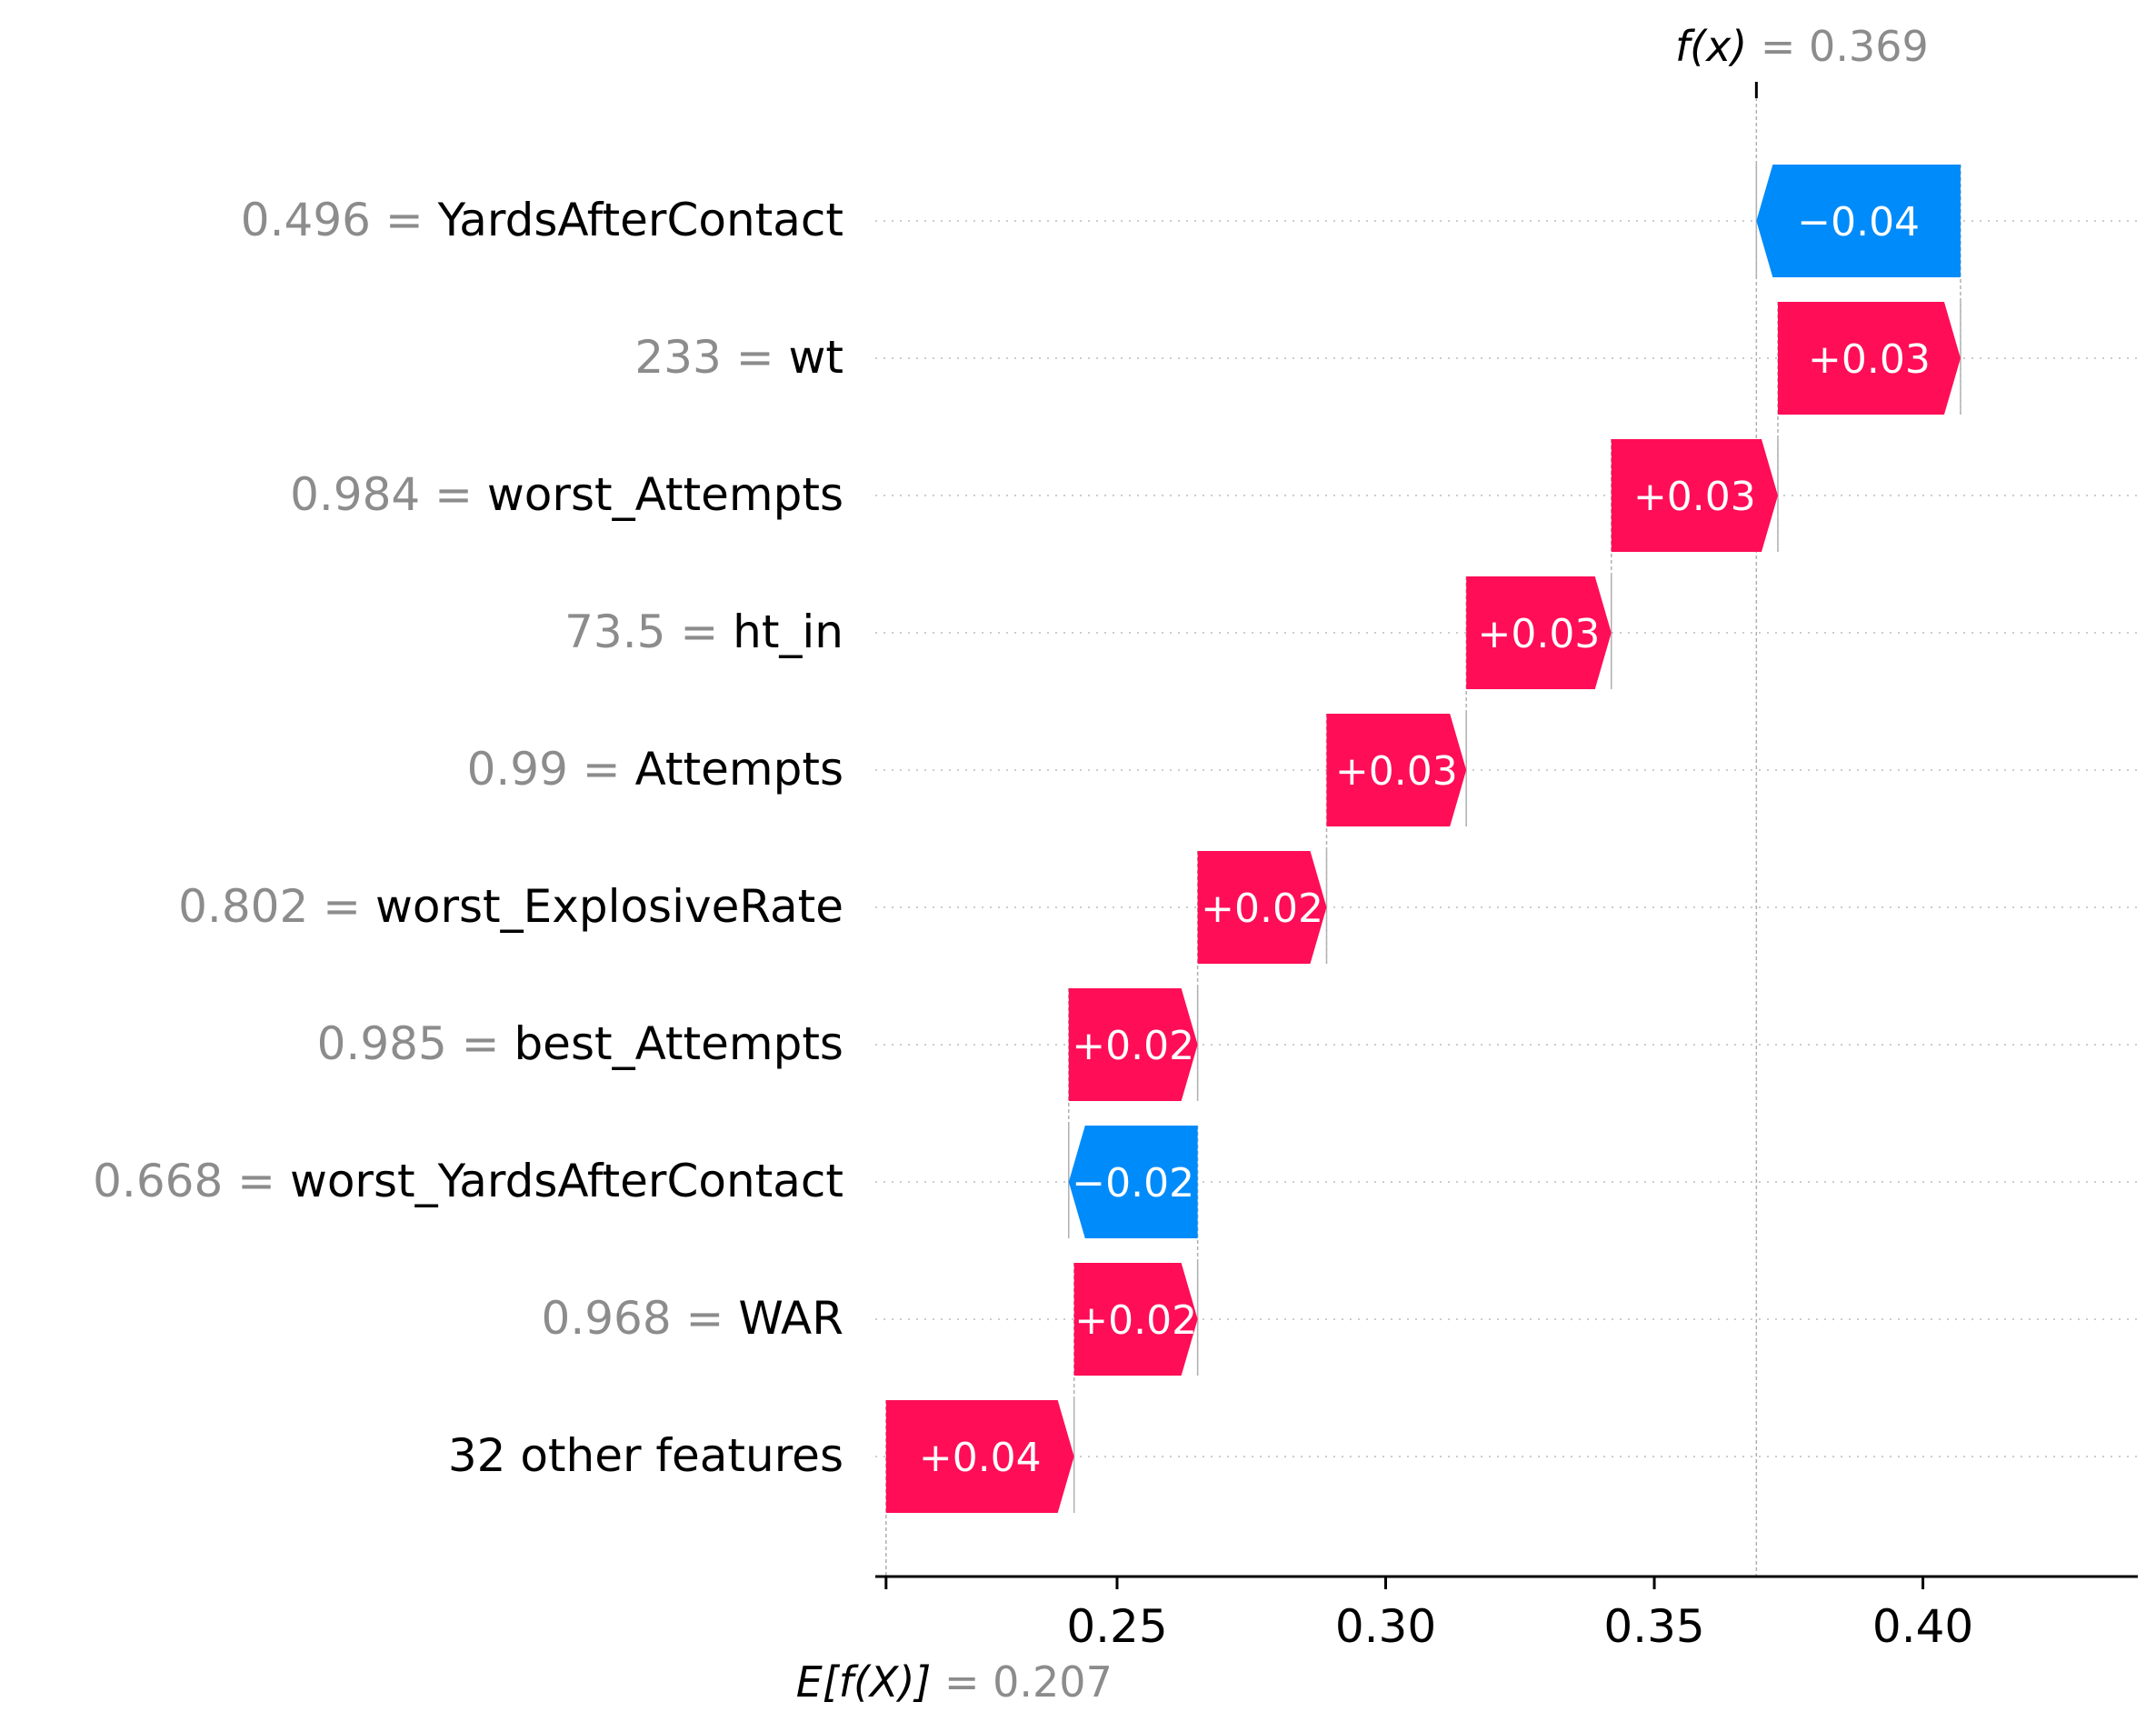 The image size is (2156, 1722). I want to click on feature-label: 0.496 = YardsAfterContact, so click(542, 220).